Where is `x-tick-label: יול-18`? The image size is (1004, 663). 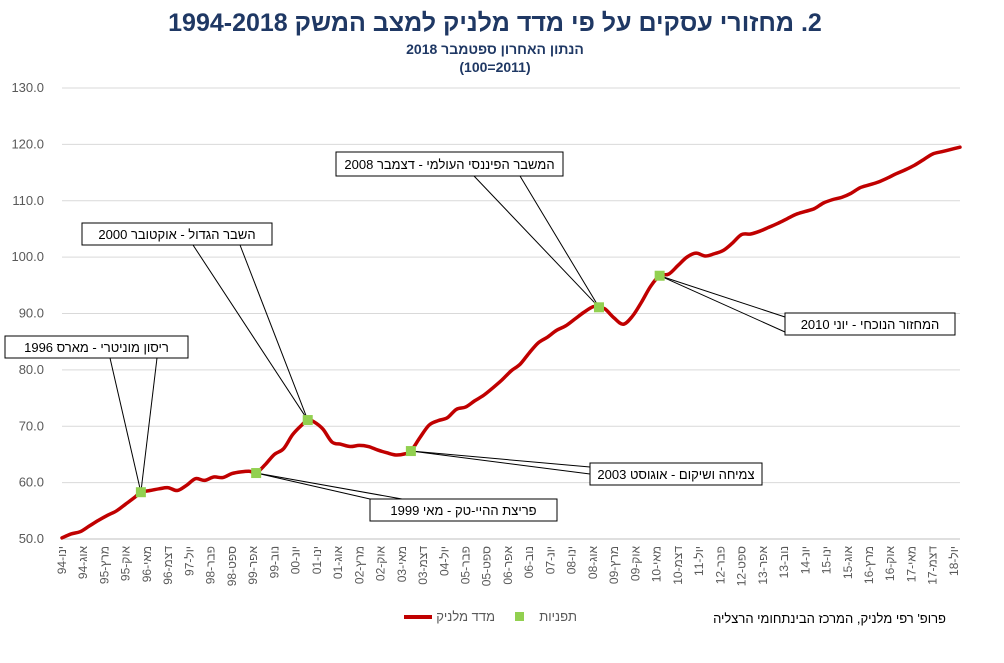
x-tick-label: יול-18 is located at coordinates (954, 561).